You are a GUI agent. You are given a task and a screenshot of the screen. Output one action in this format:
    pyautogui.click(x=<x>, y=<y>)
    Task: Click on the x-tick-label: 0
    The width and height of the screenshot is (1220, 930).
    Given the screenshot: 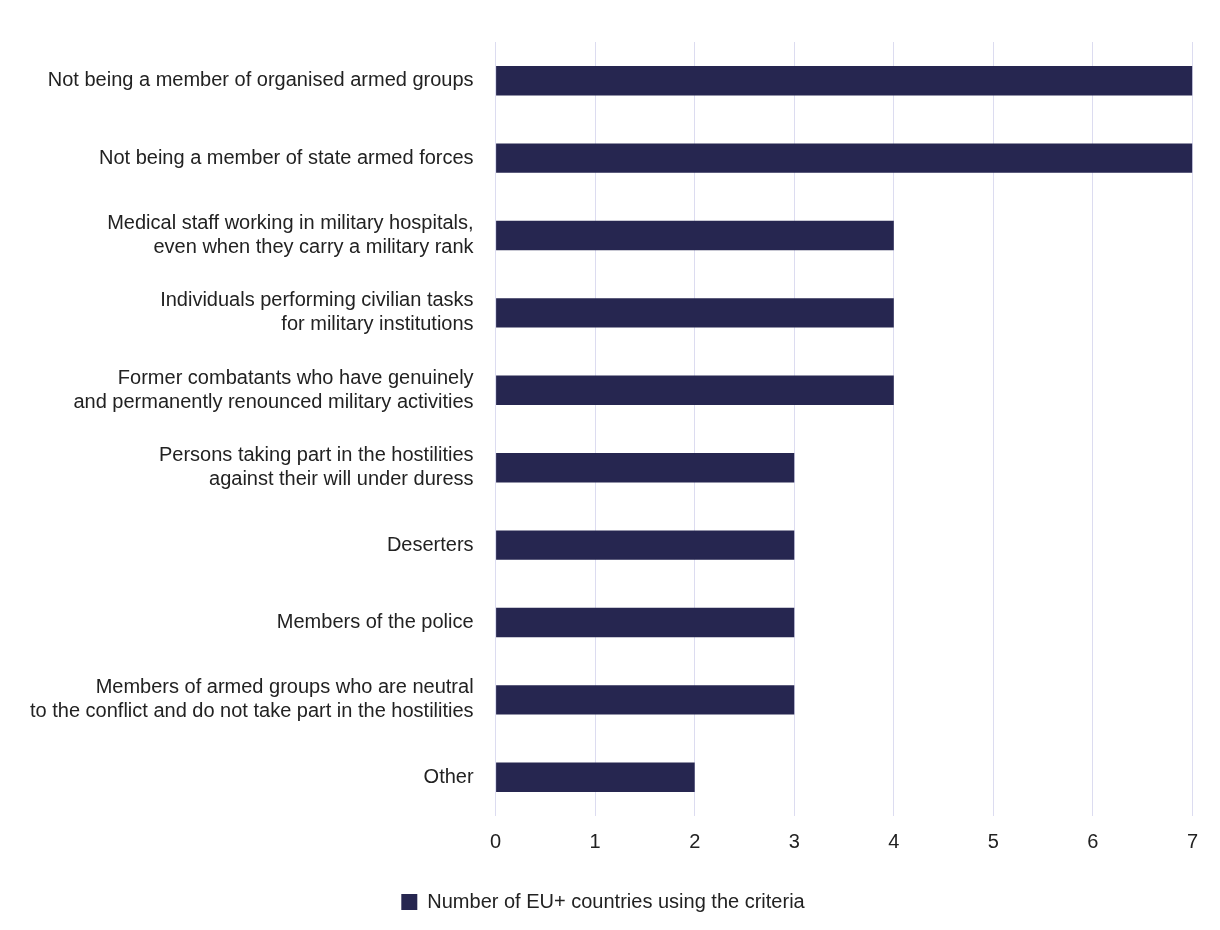 What is the action you would take?
    pyautogui.click(x=496, y=840)
    